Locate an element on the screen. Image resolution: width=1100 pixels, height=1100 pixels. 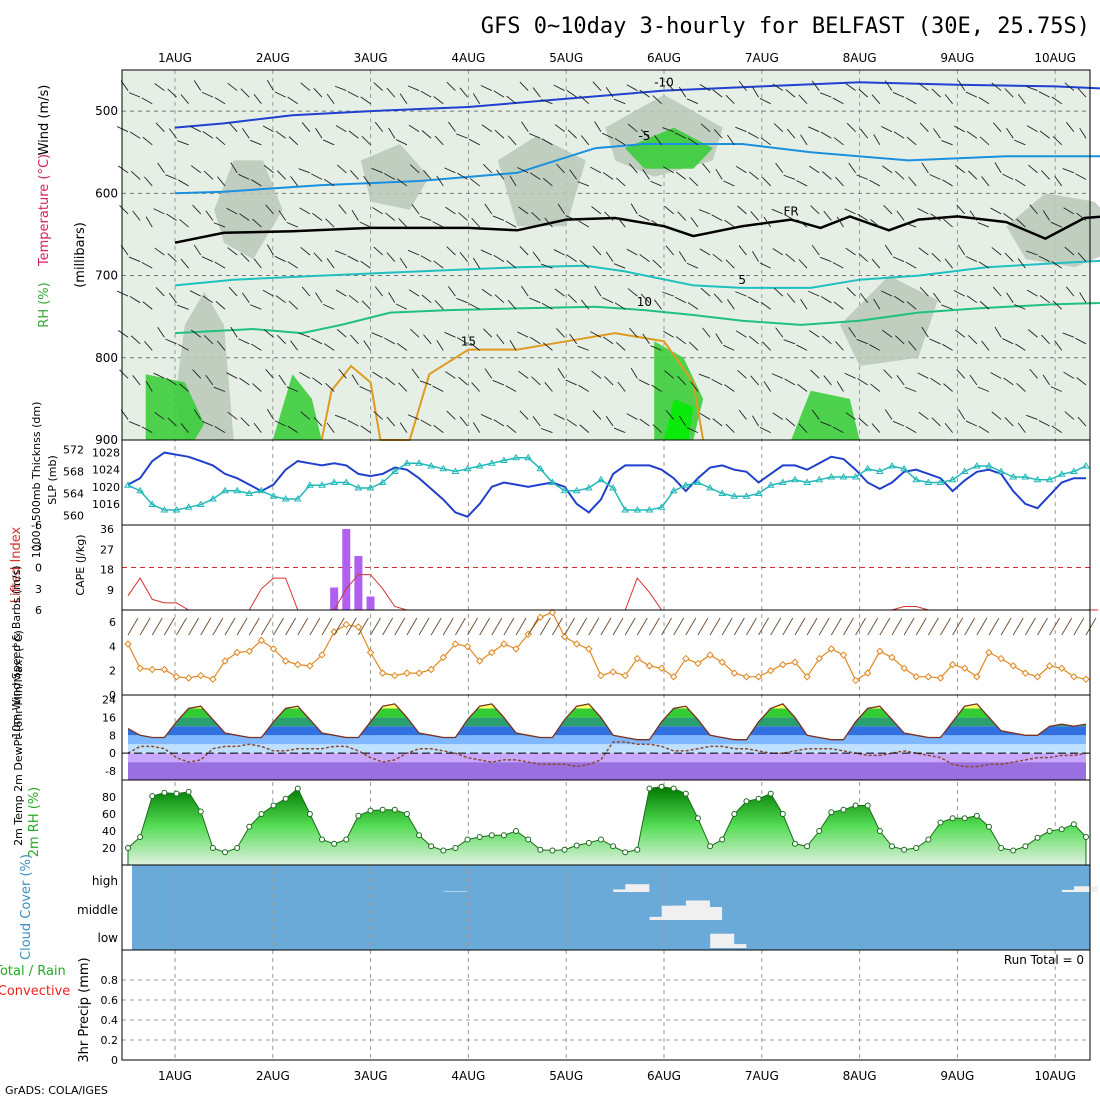
cloud-bar is located at coordinates (637, 888).